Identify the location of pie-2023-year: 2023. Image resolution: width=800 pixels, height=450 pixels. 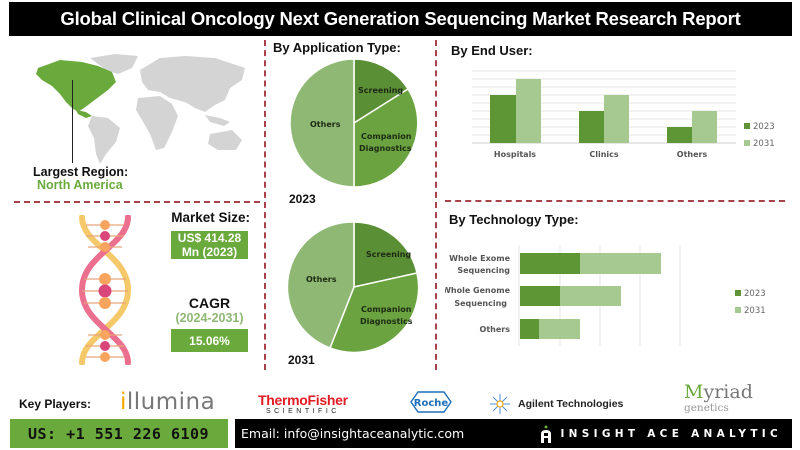
(302, 199).